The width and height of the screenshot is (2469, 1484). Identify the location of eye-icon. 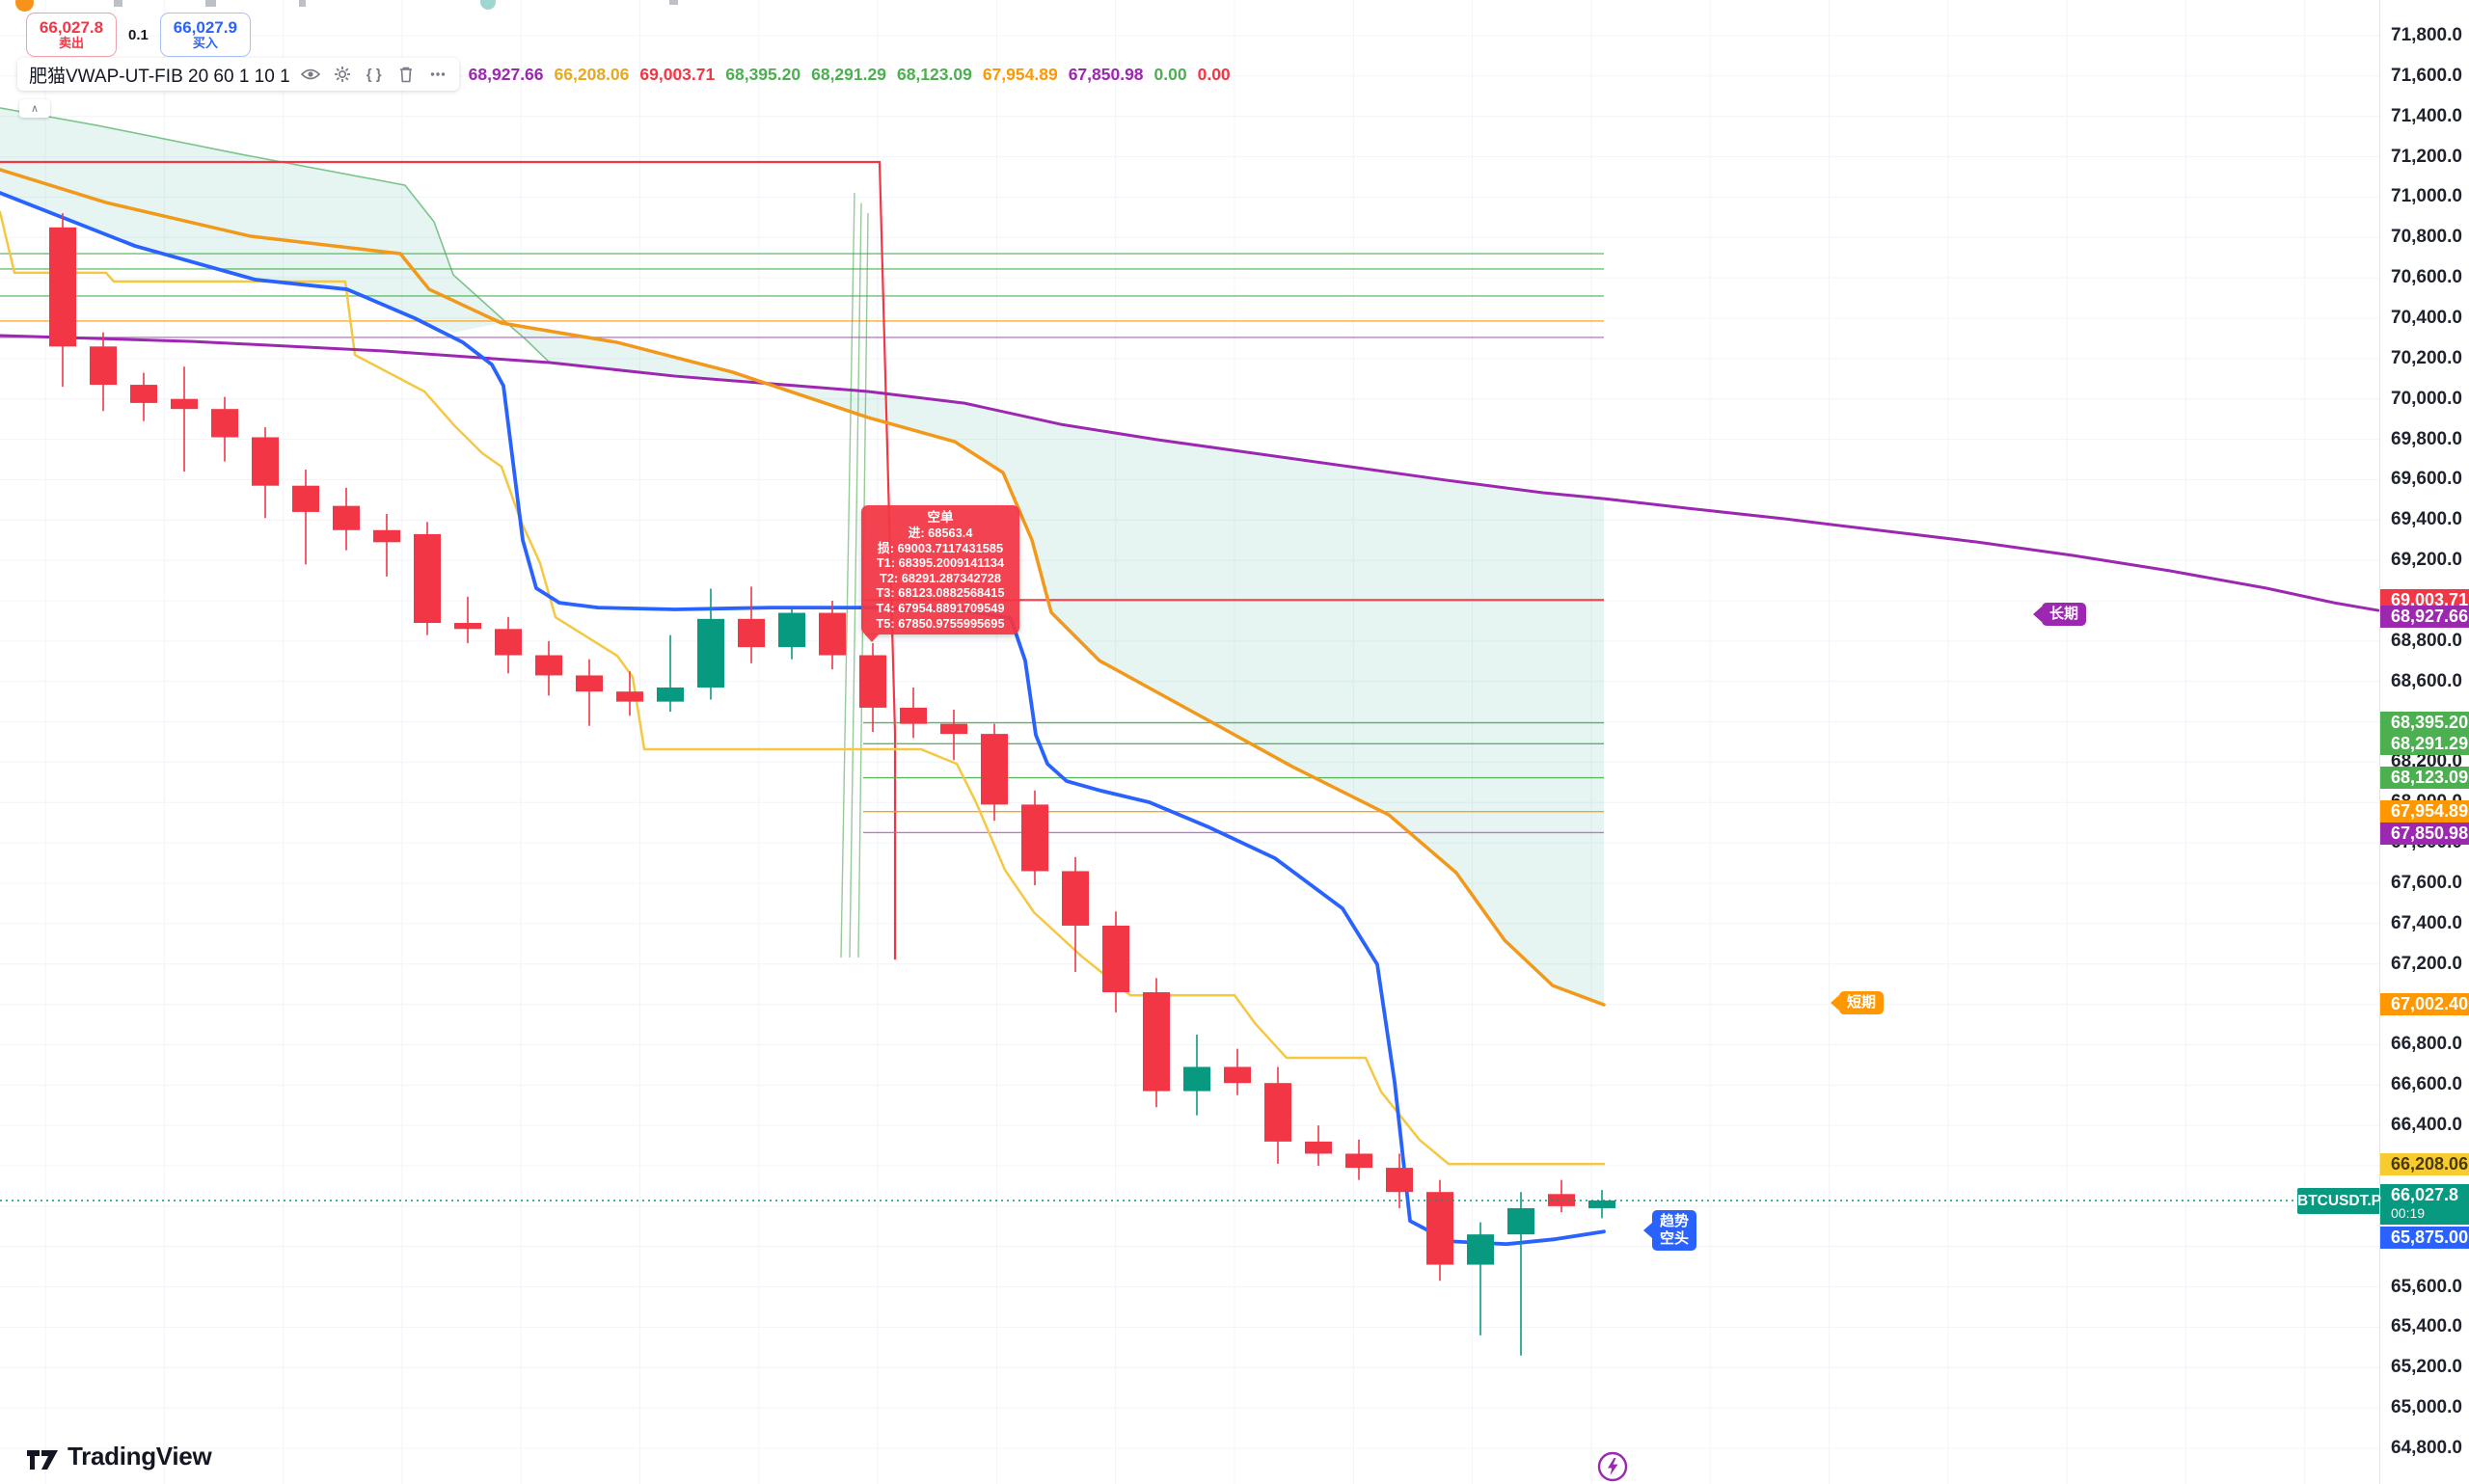
(310, 74).